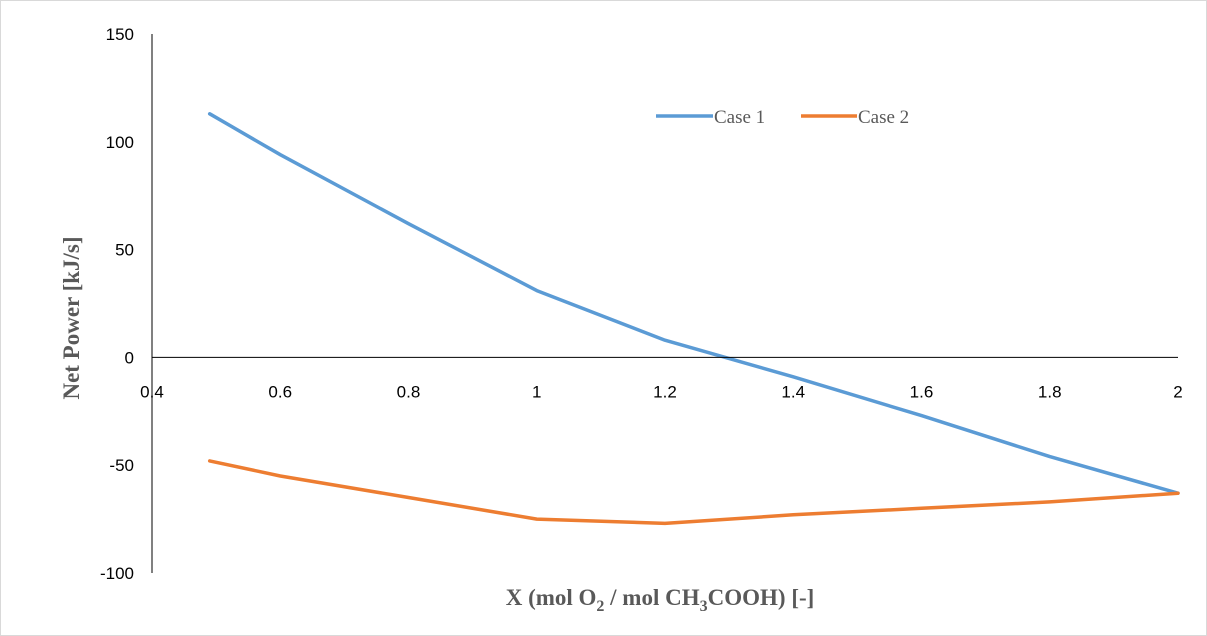  What do you see at coordinates (152, 391) in the screenshot?
I see `x-tick-label: 0.4` at bounding box center [152, 391].